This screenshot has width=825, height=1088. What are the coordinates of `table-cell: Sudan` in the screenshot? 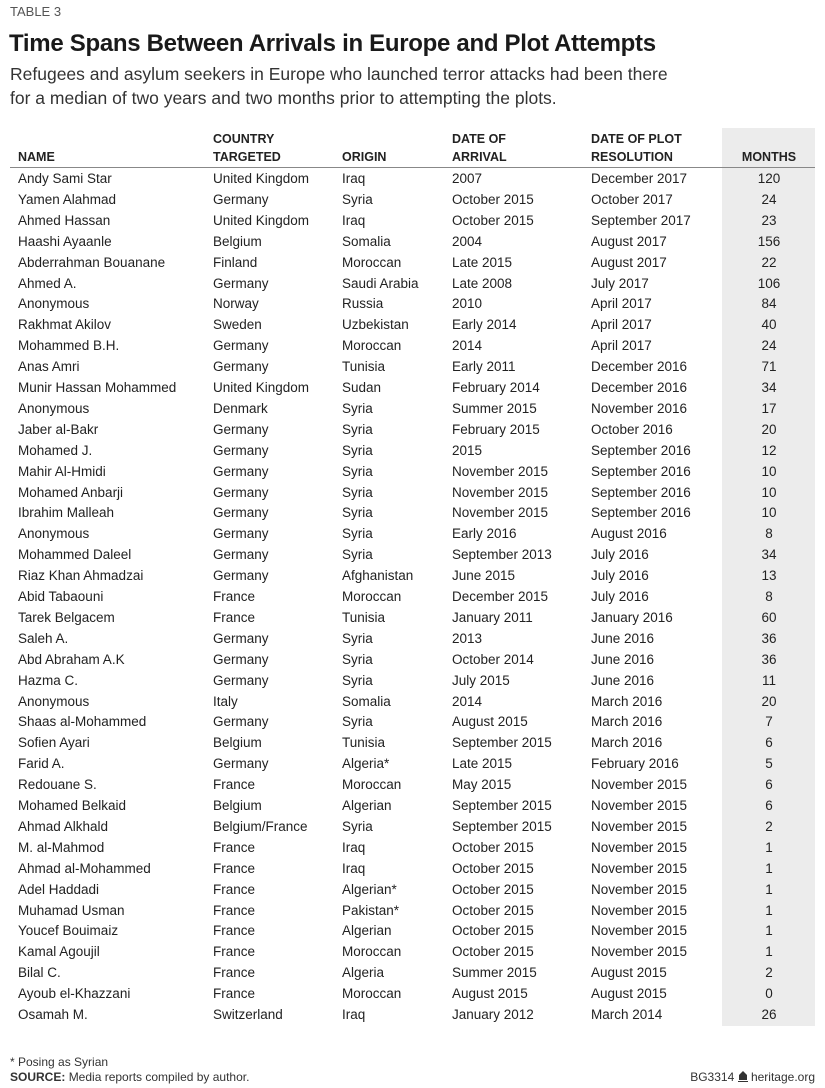 It's located at (362, 387).